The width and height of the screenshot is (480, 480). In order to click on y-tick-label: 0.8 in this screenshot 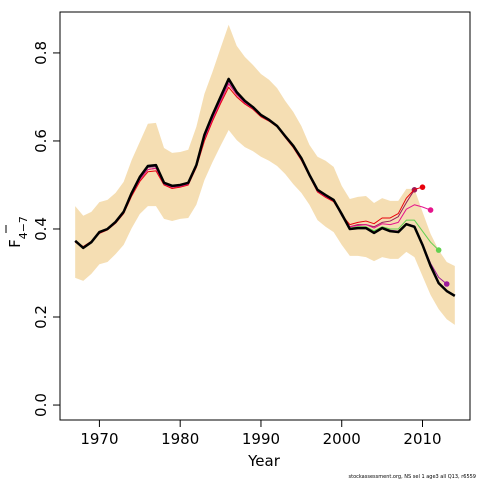, I will do `click(41, 53)`.